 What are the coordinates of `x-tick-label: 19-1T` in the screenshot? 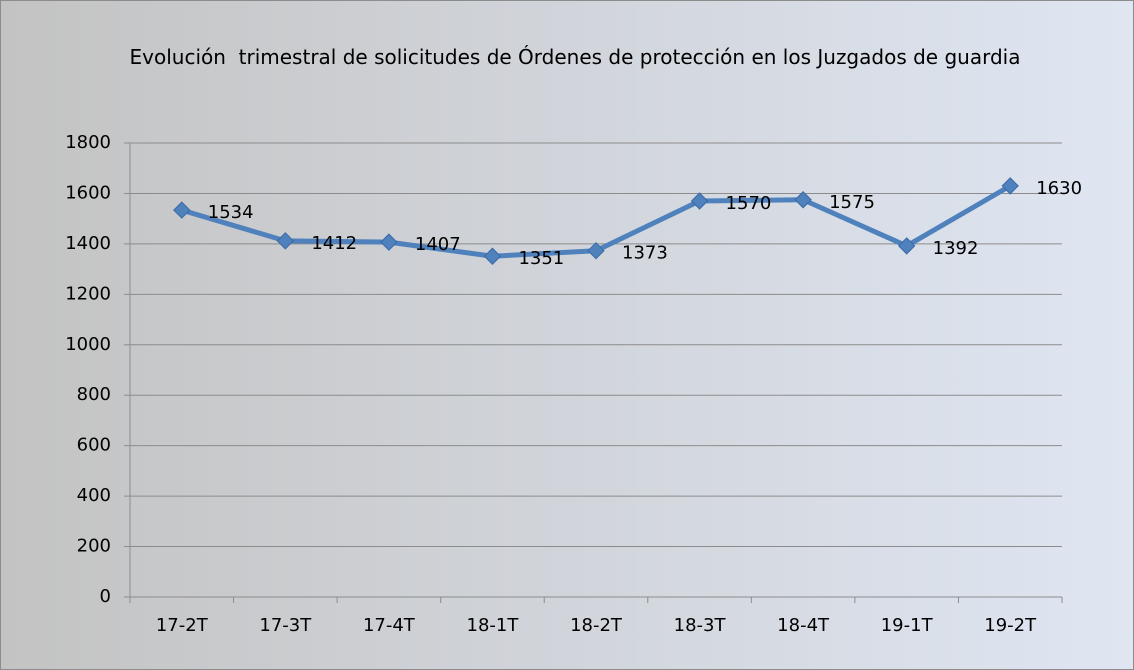 It's located at (907, 625).